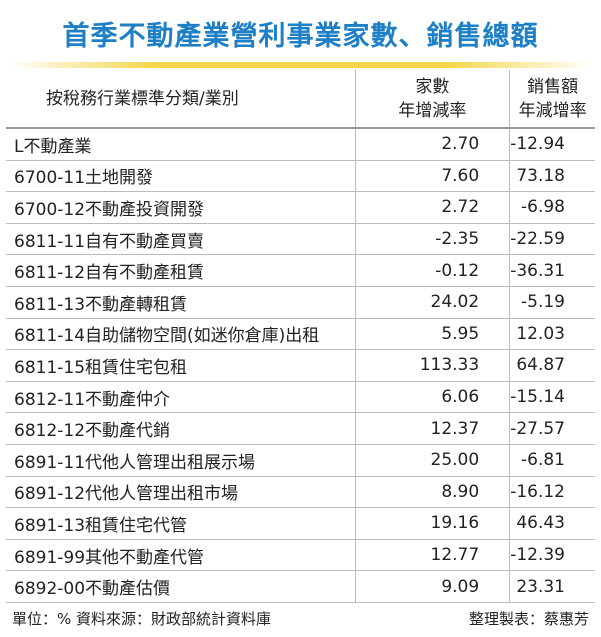 This screenshot has width=601, height=637. What do you see at coordinates (181, 428) in the screenshot?
I see `cell: 6812-12不動產代銷` at bounding box center [181, 428].